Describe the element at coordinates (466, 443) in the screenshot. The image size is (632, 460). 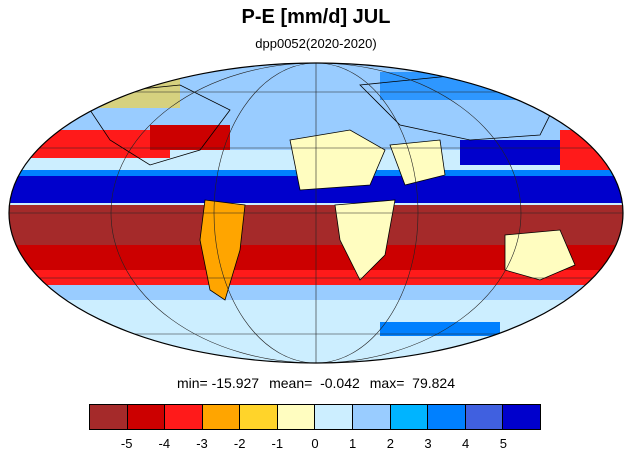
I see `colorbar-tick-label: 4` at that location.